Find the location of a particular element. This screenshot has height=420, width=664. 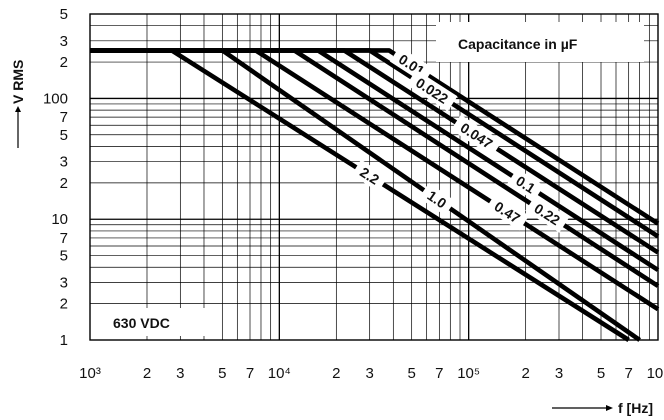

y-axis-arrowhead is located at coordinates (18, 109).